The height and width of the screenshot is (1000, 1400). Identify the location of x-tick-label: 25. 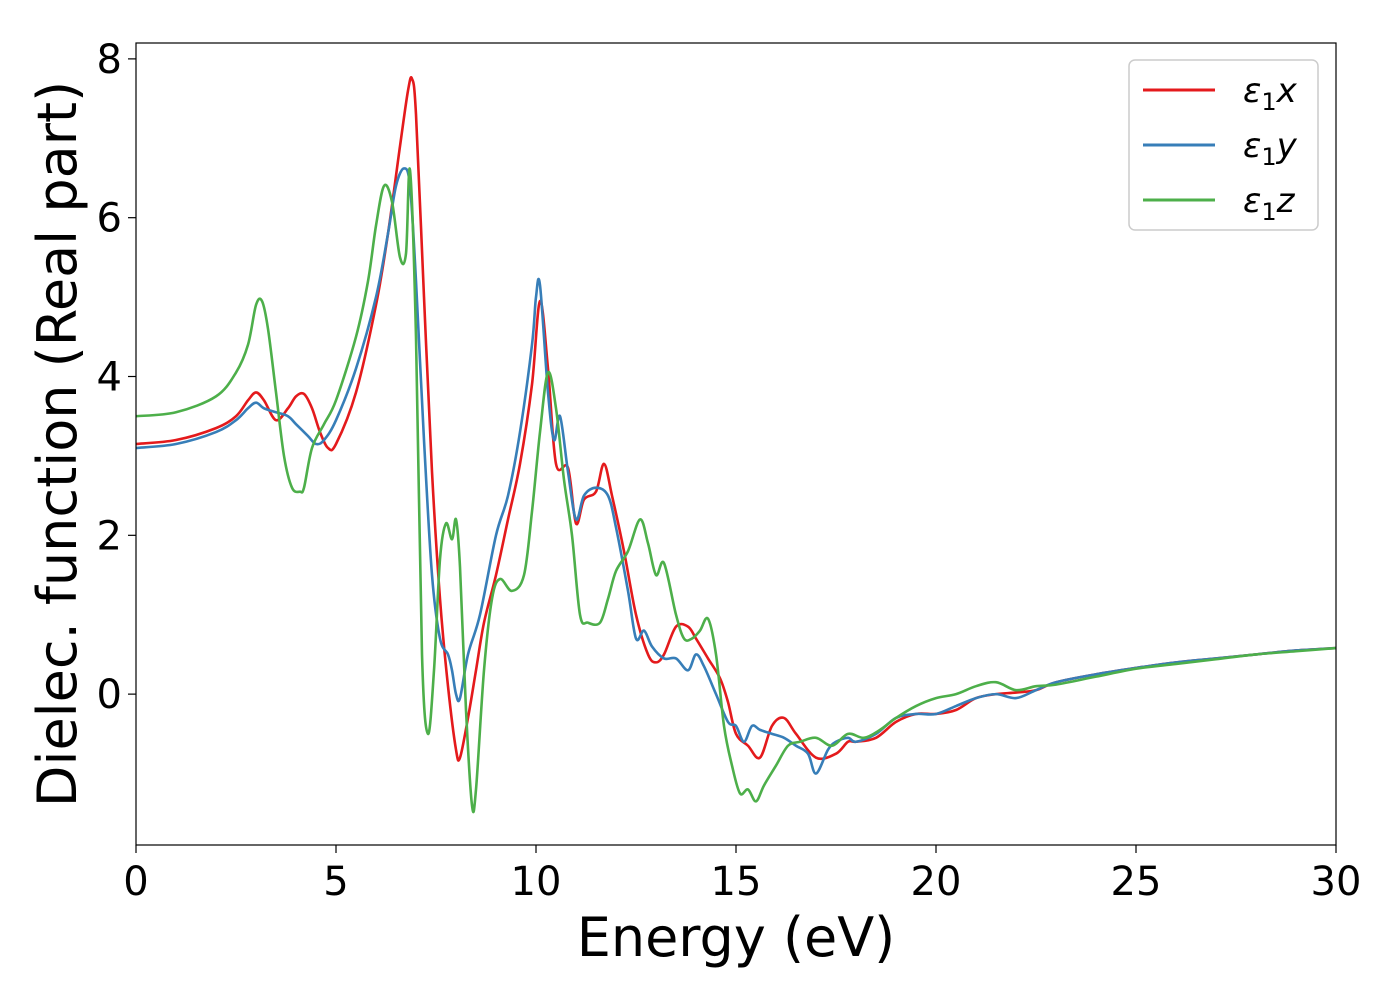
(1136, 882).